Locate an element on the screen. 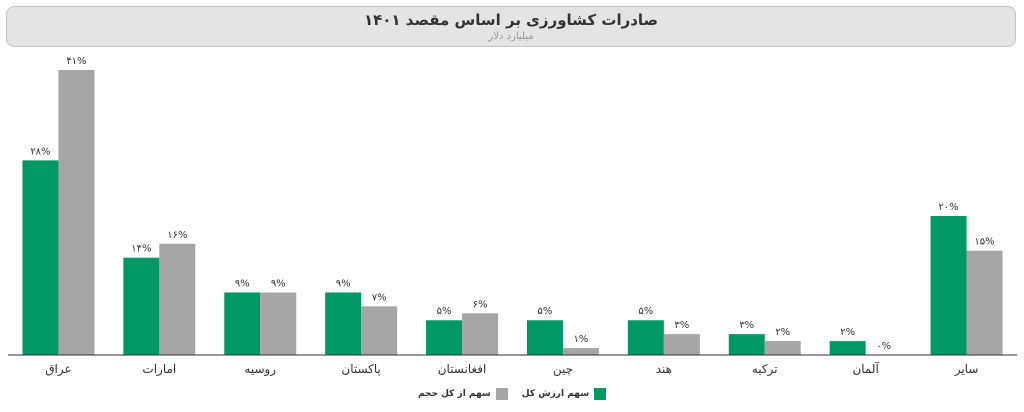 The image size is (1024, 412). data-label-volume-share-1: ۱۶% is located at coordinates (177, 235).